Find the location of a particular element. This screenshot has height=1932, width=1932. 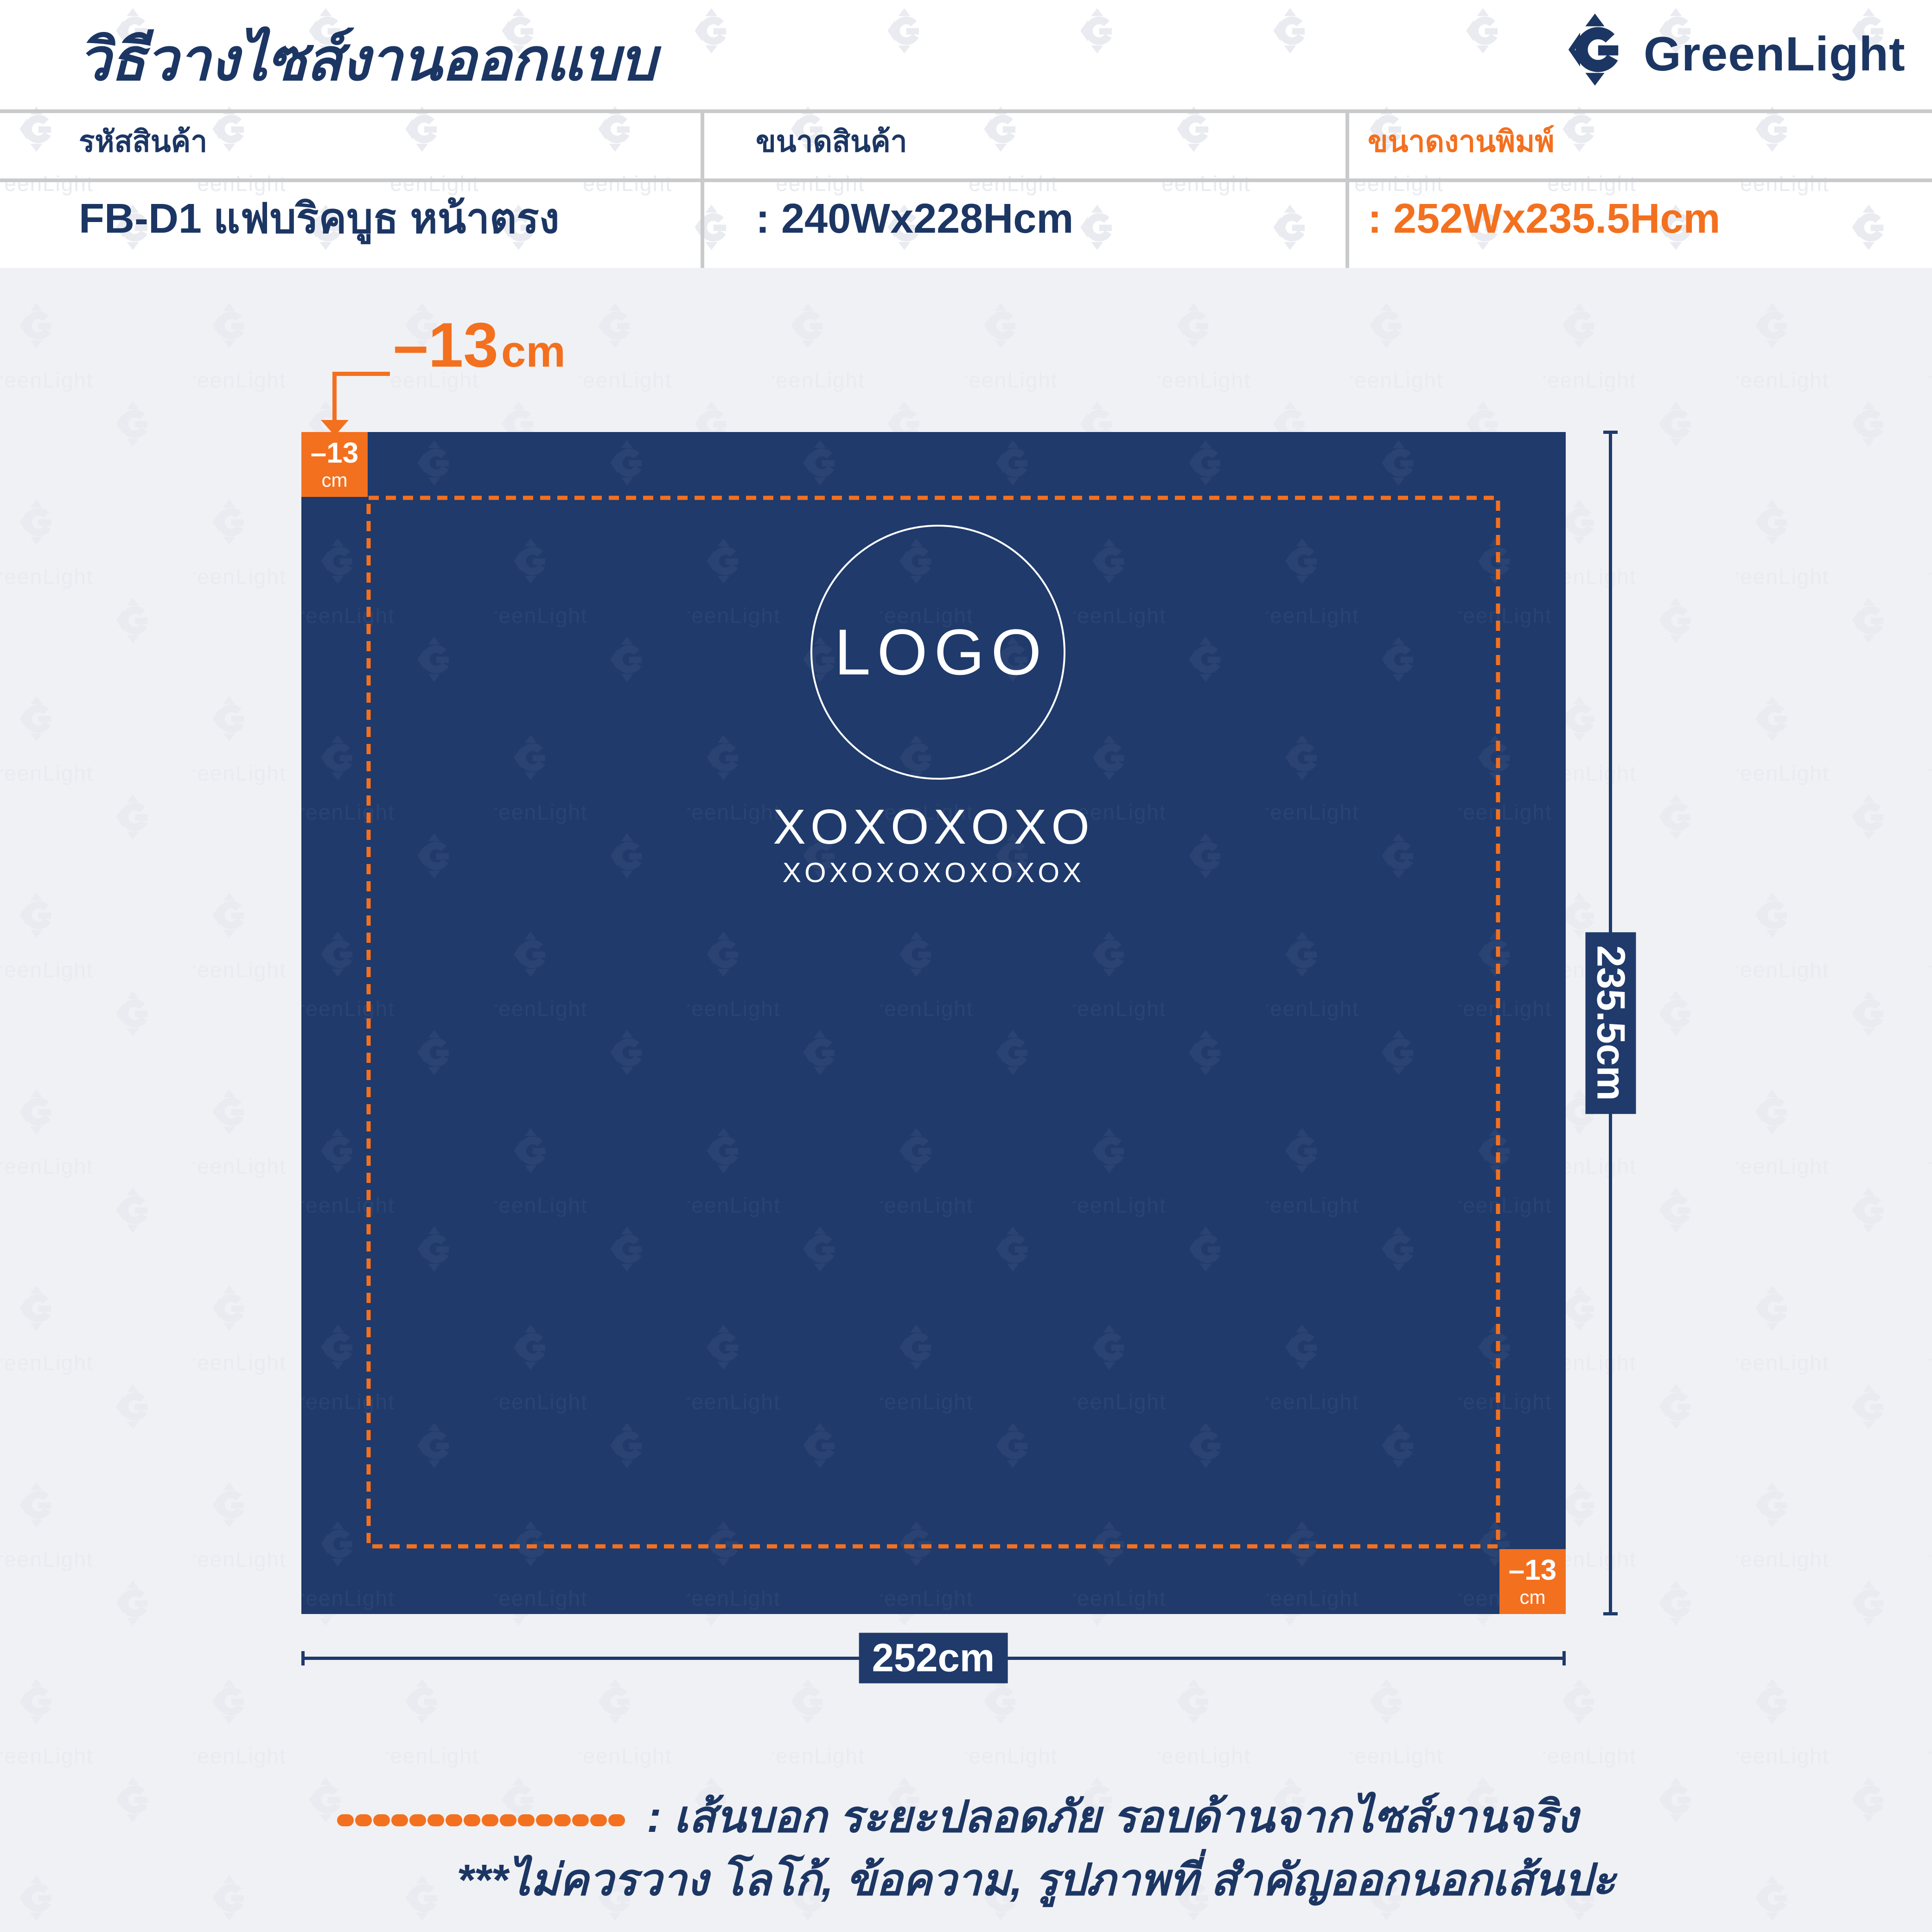

cell-product-size: : 240Wx228Hcm is located at coordinates (915, 219).